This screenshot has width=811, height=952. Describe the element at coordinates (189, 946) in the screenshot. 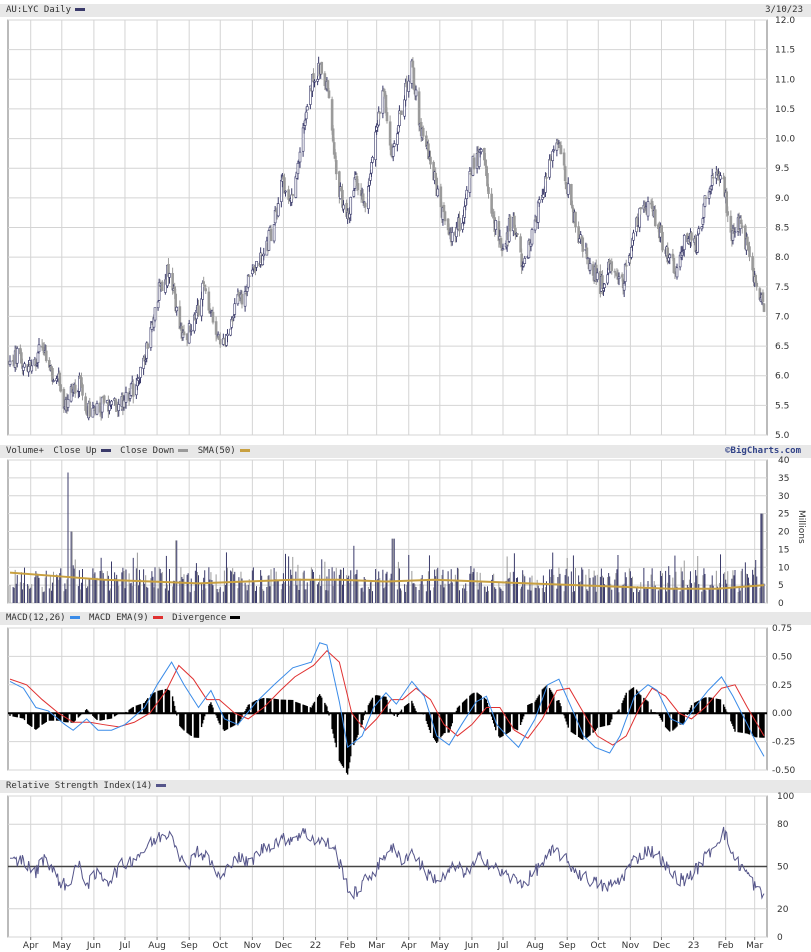

I see `x-axis-tick-label: Sep` at that location.